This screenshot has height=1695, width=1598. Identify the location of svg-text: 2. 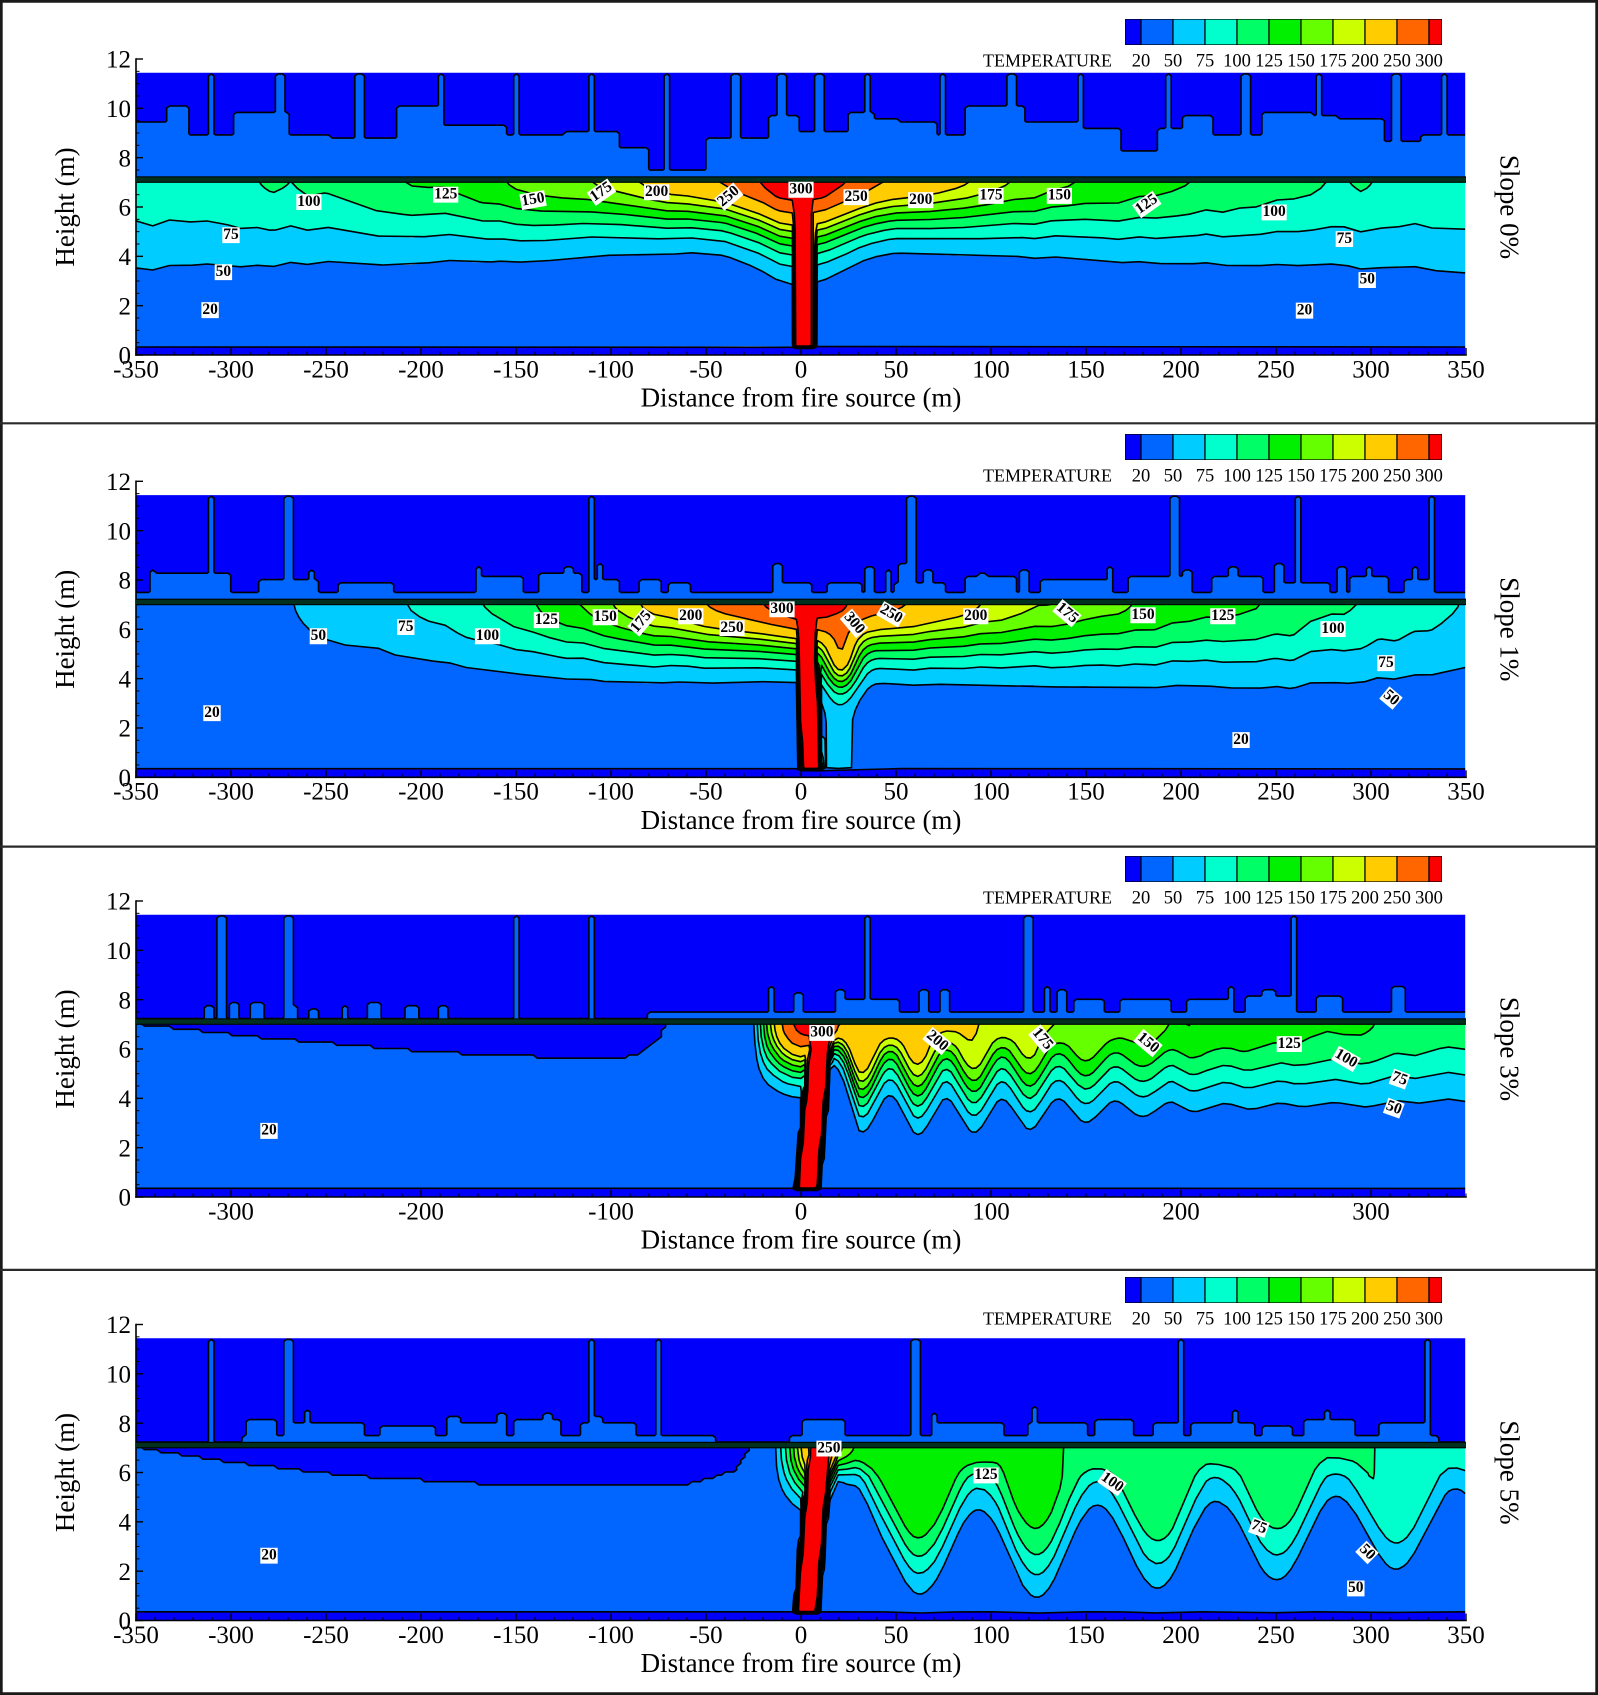
(125, 729).